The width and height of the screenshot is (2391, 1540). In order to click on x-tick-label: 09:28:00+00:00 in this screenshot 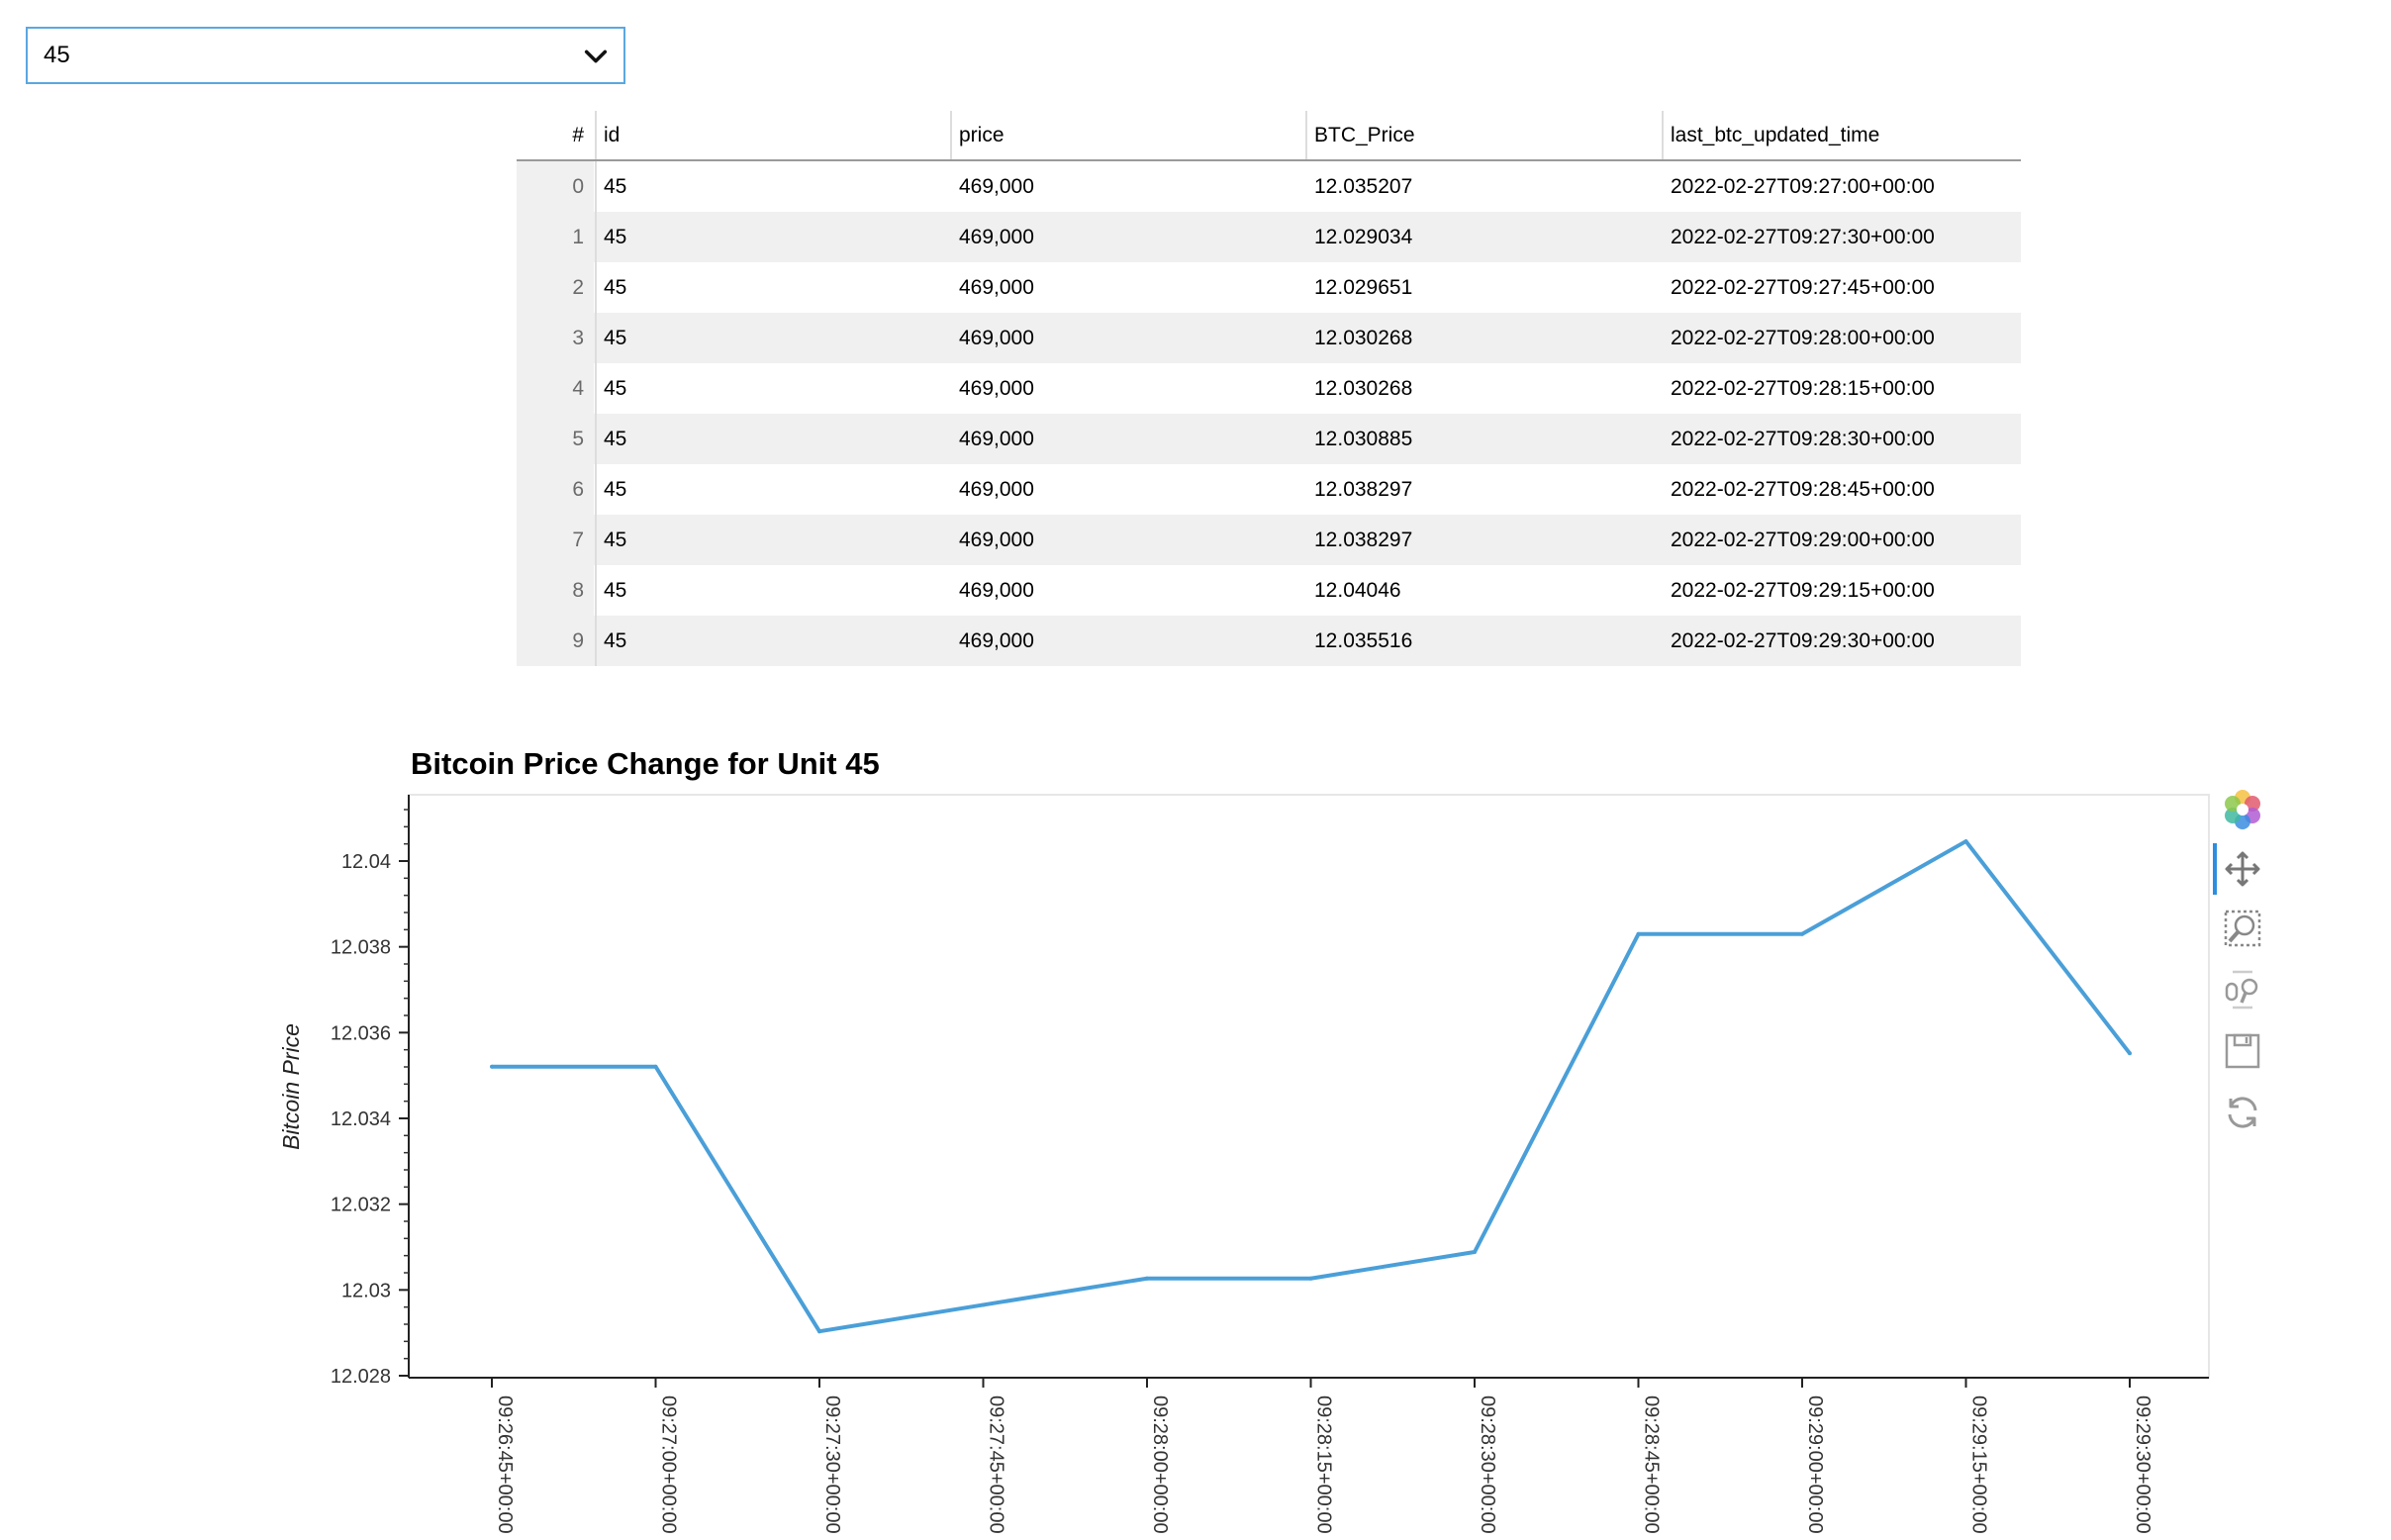, I will do `click(1160, 1465)`.